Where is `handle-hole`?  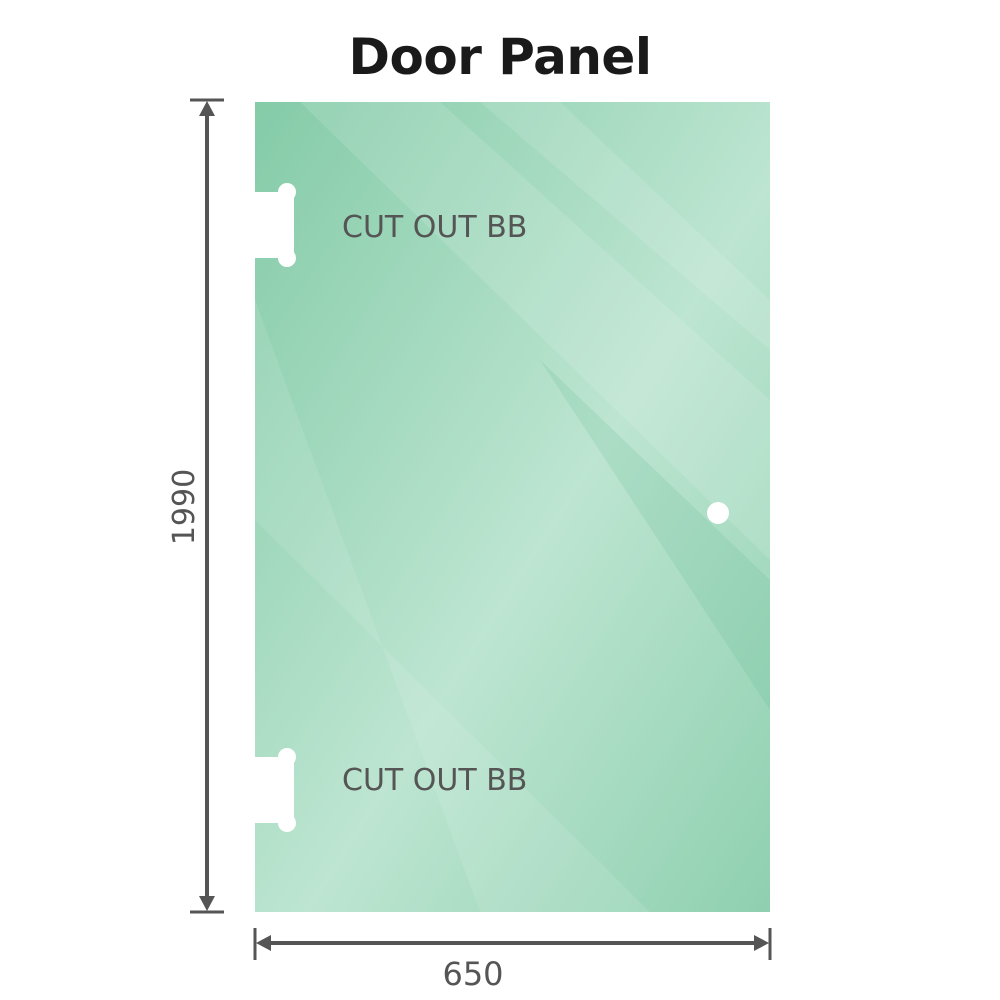 handle-hole is located at coordinates (718, 513).